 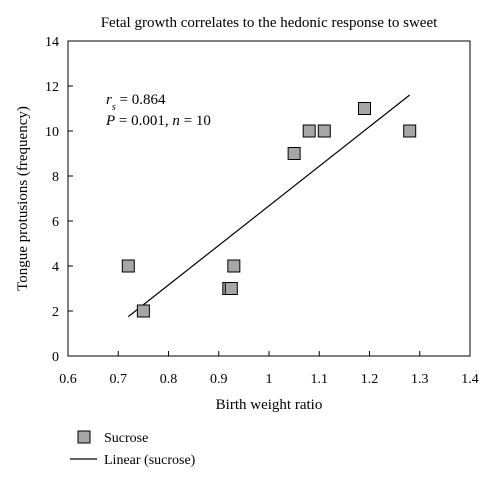 I want to click on rs-value: = 0.864, so click(x=141, y=100).